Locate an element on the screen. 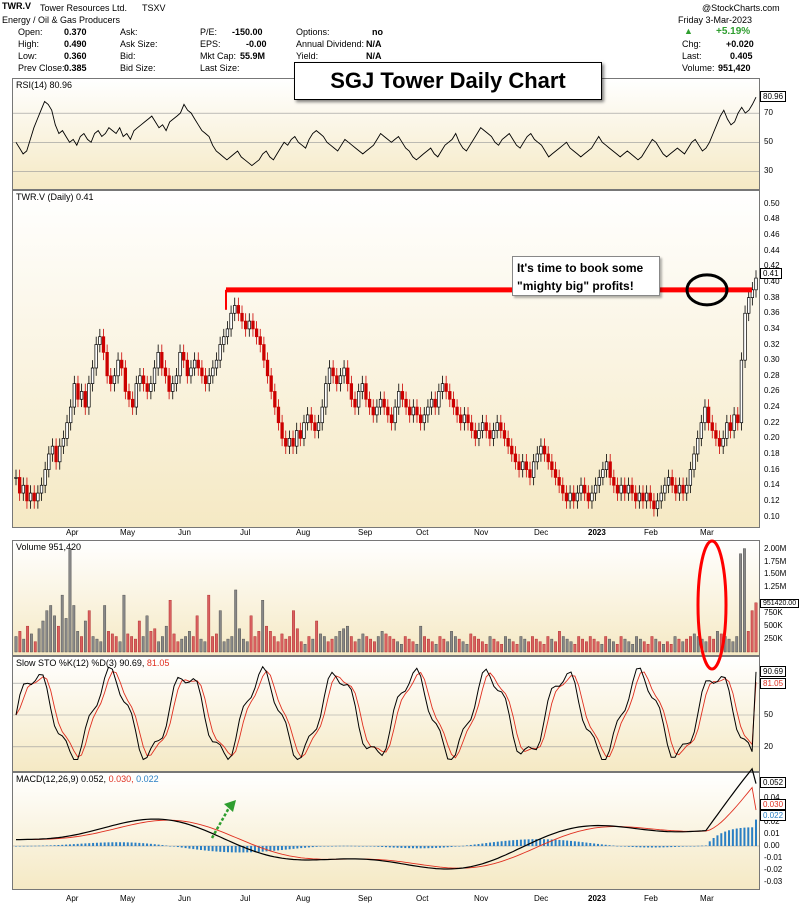 The height and width of the screenshot is (908, 800). field-label: Last: is located at coordinates (692, 56).